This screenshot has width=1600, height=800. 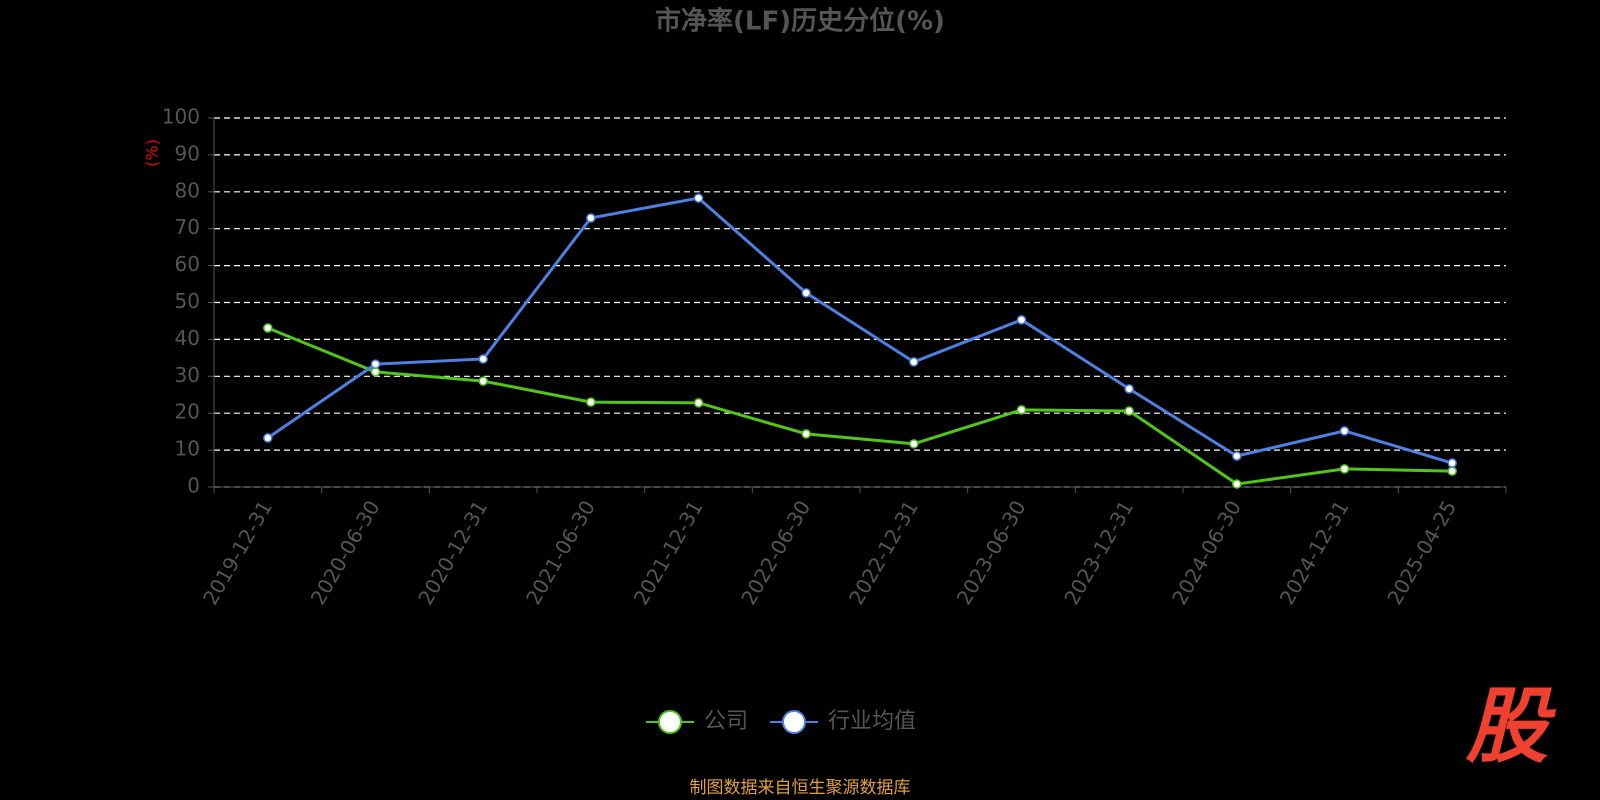 I want to click on legend-label: 公司, so click(x=726, y=721).